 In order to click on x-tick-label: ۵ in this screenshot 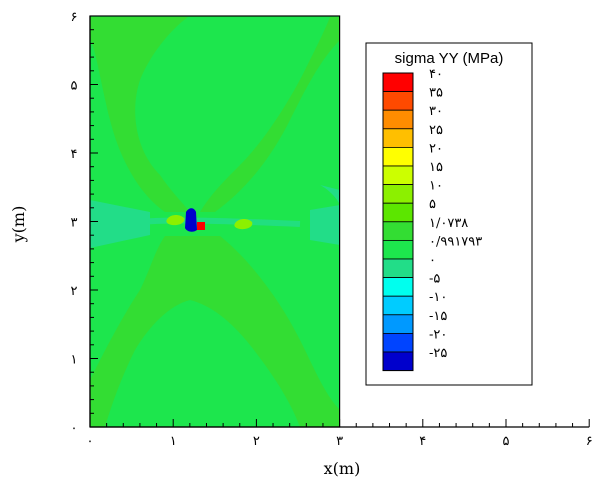, I will do `click(506, 441)`.